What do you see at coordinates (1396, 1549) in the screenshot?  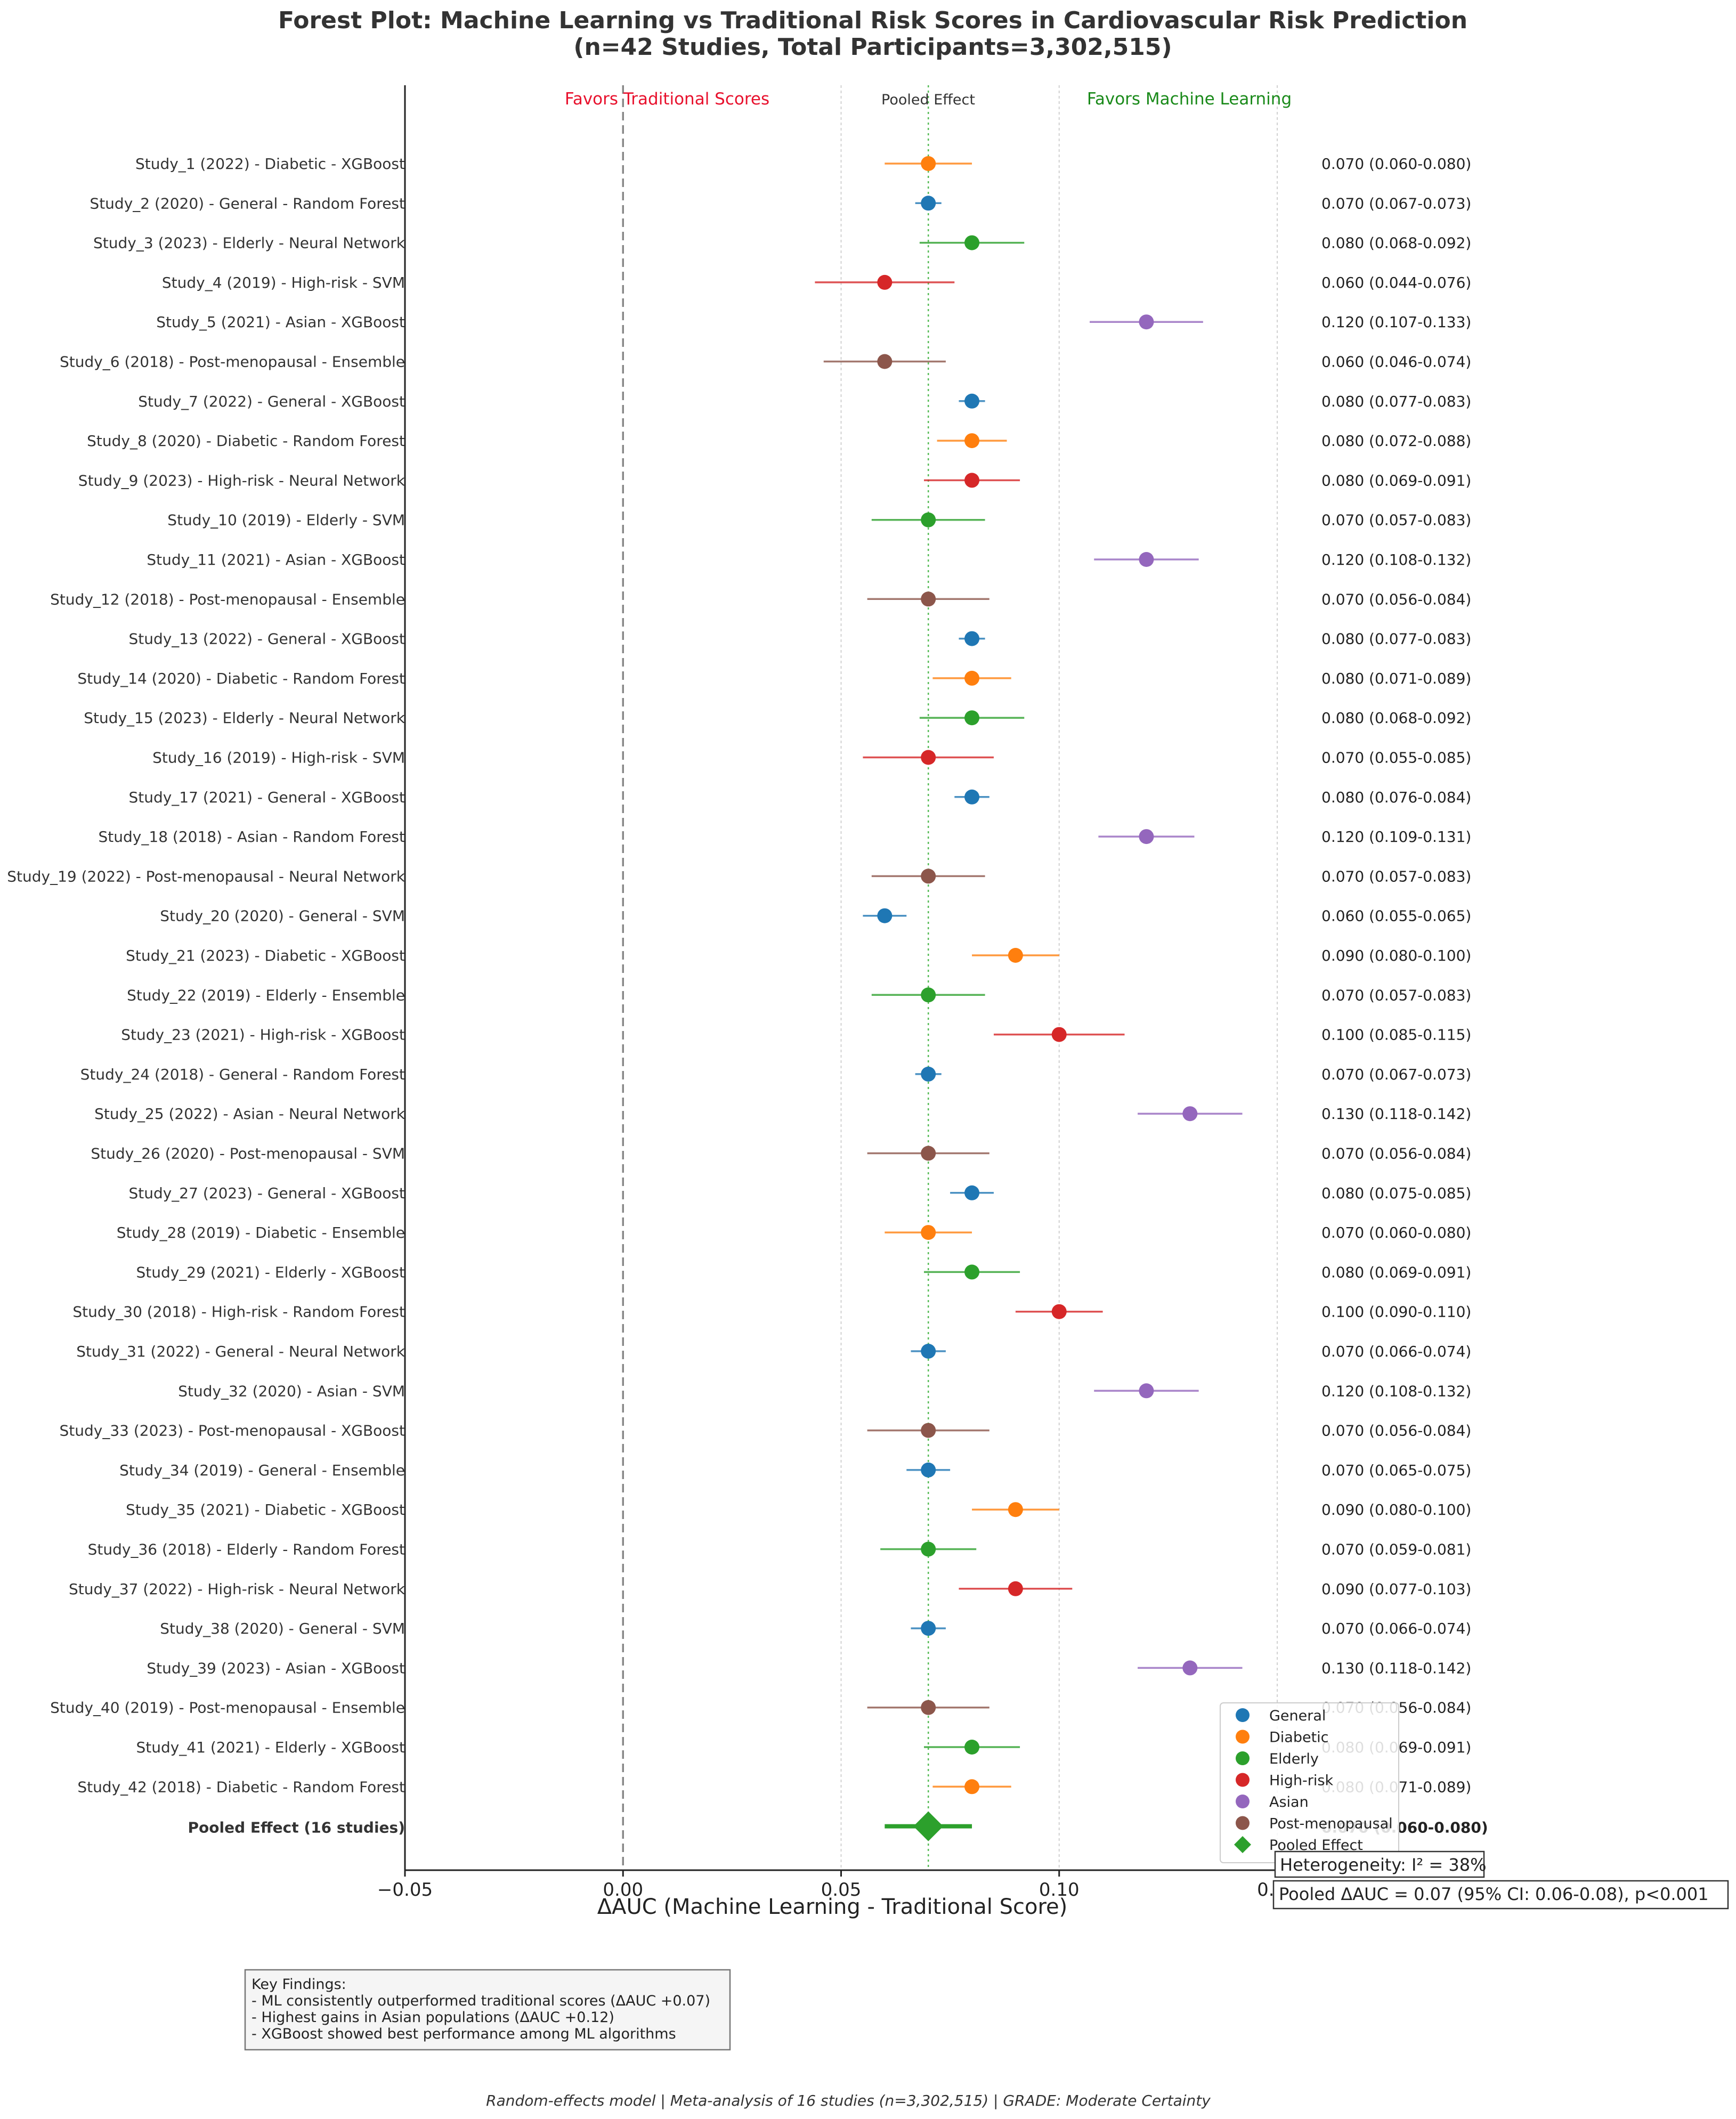 I see `estimate-label: 0.070 (0.059-0.081)` at bounding box center [1396, 1549].